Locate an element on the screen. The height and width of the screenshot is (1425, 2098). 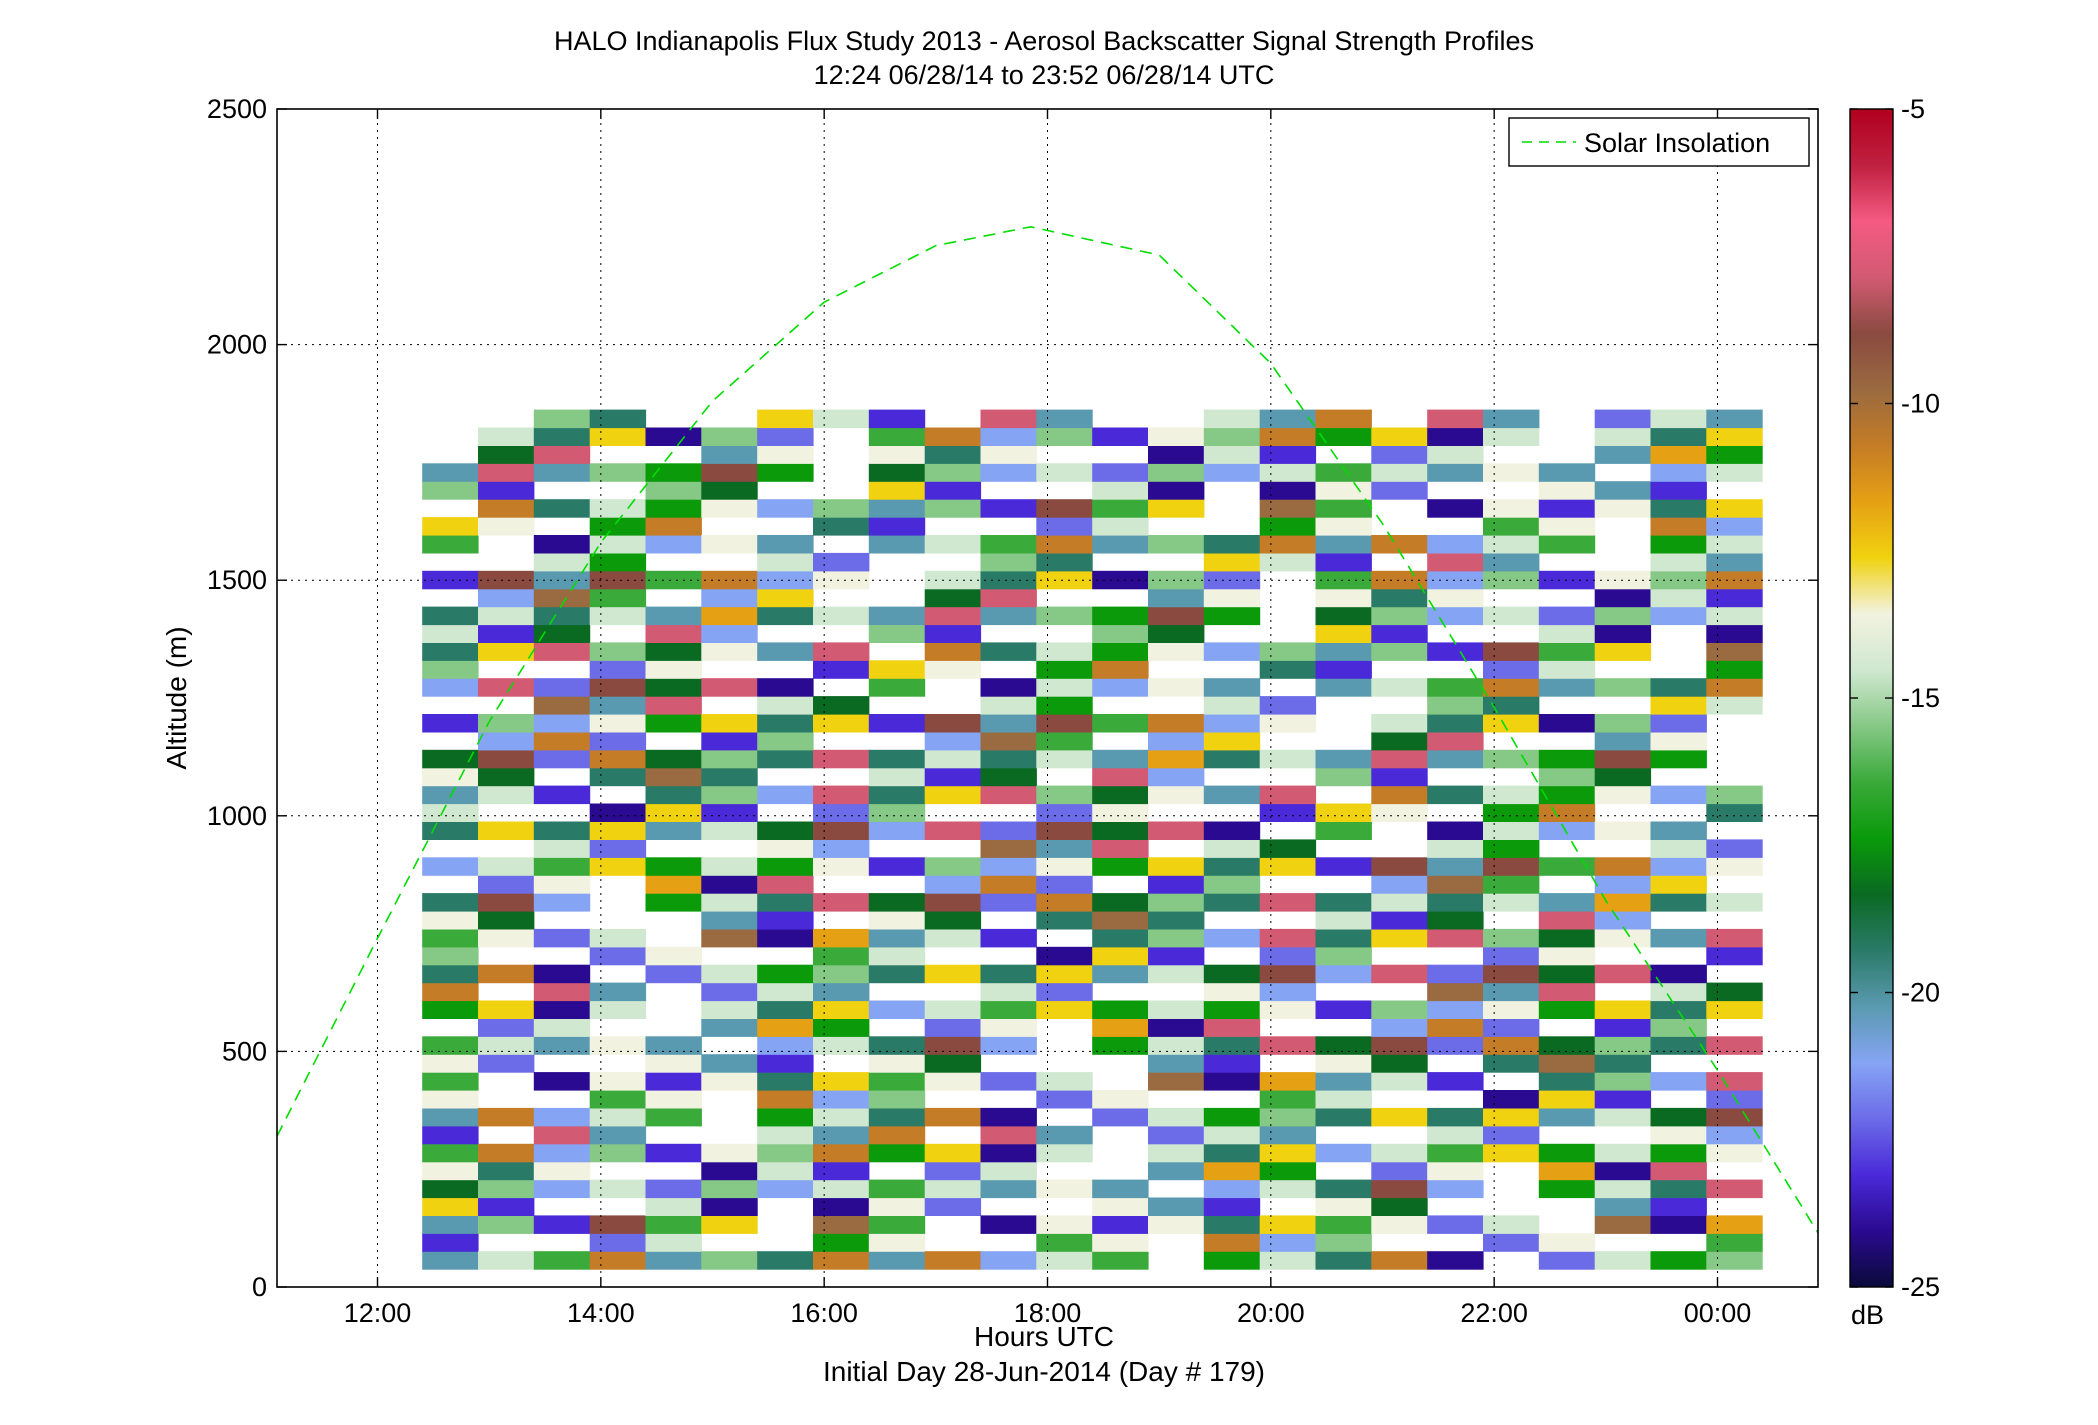
x-tick-label: 00:00 is located at coordinates (1718, 1313).